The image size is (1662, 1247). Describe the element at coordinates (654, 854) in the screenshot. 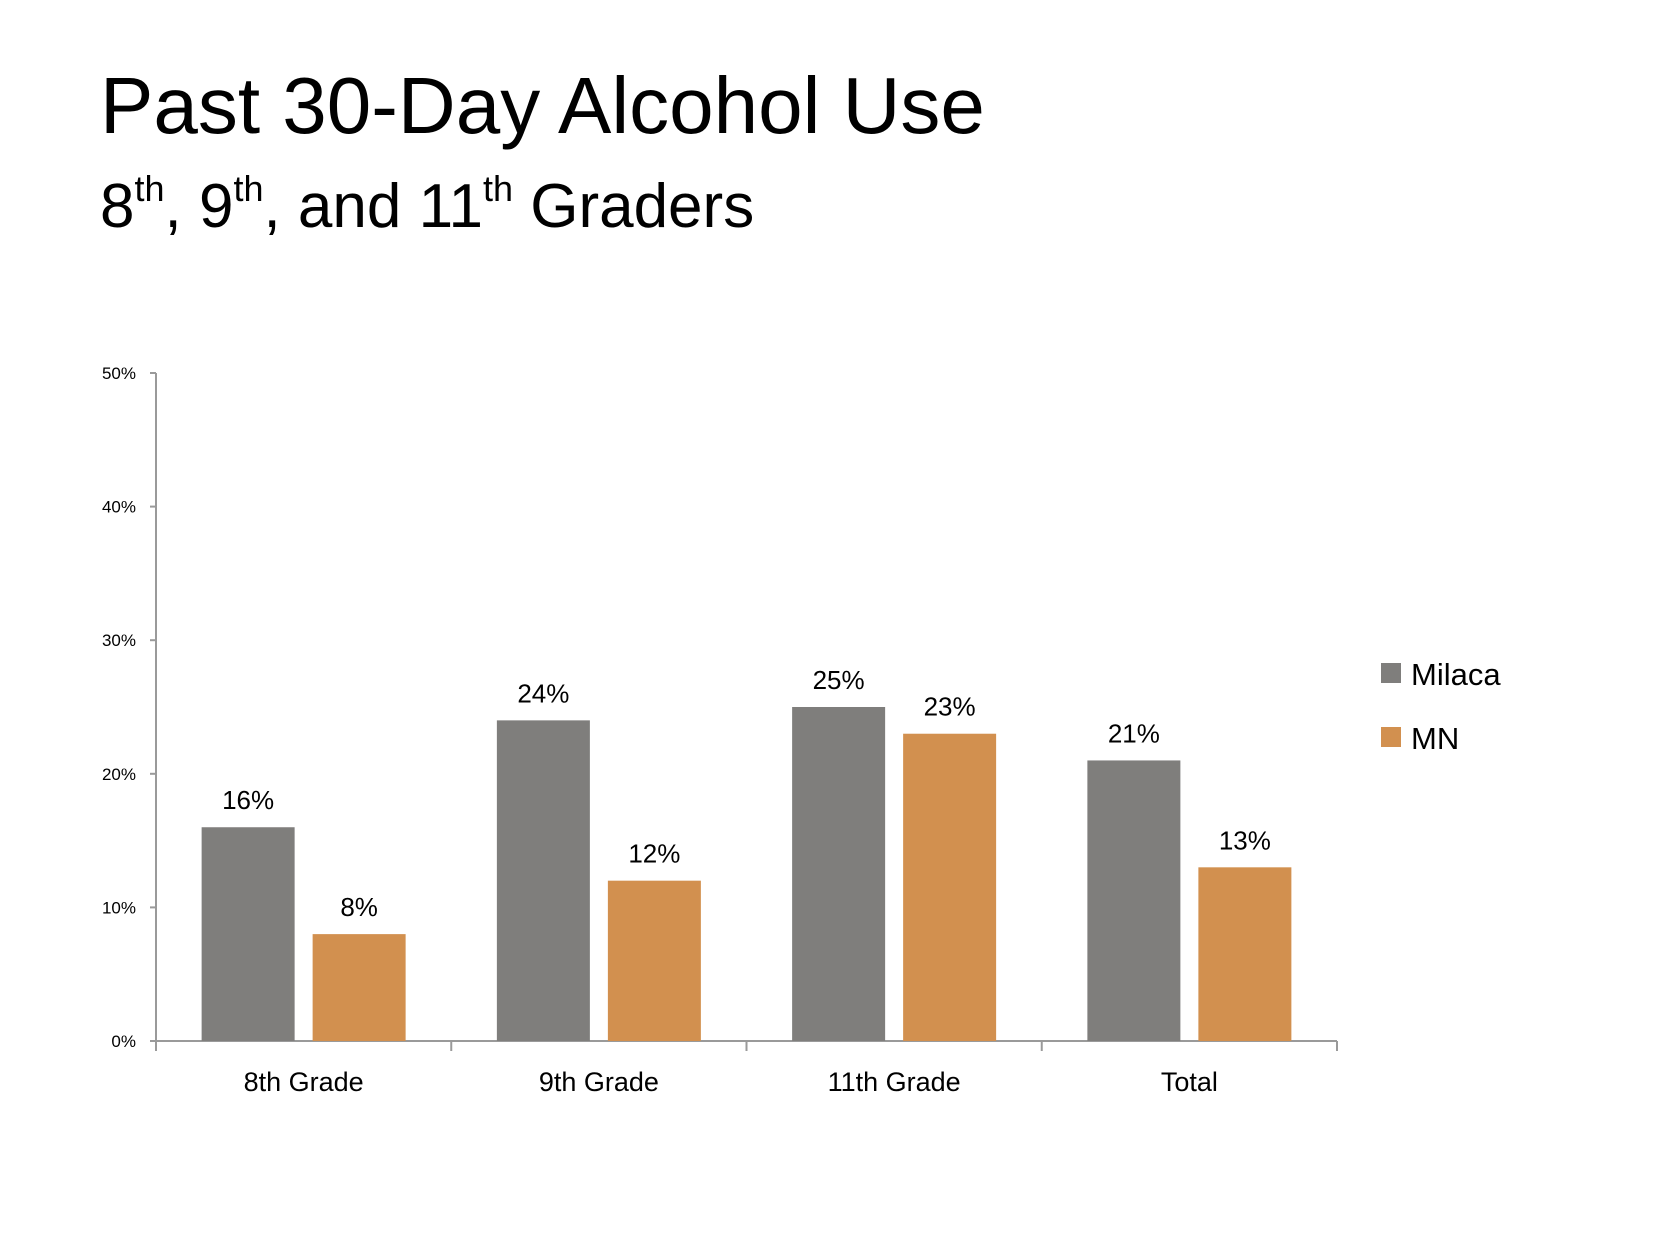

I see `data-label: 12%` at that location.